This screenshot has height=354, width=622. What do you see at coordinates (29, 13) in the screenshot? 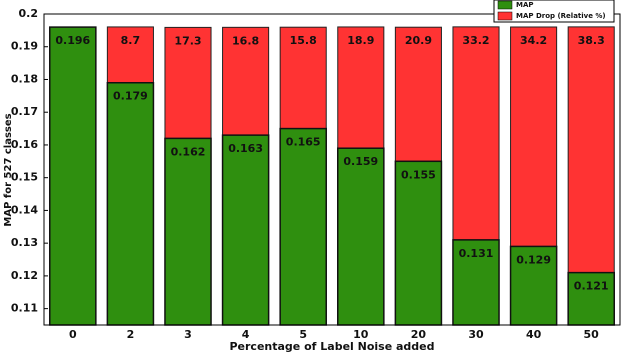
I see `y-tick-label: 0.2` at bounding box center [29, 13].